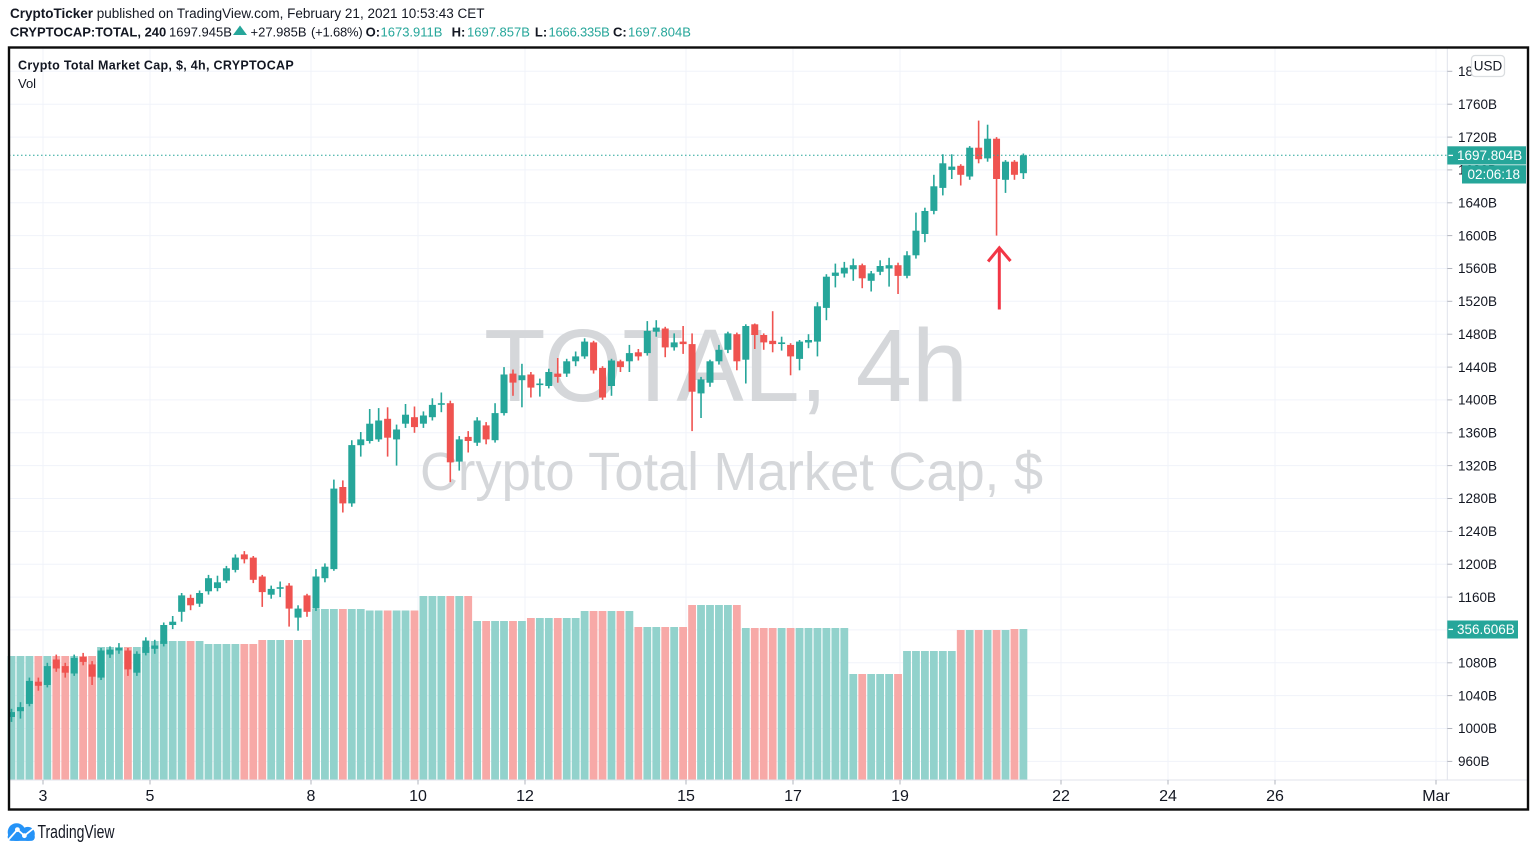 The height and width of the screenshot is (851, 1536). I want to click on svg-text: Crypto Total Market Cap, $, so click(731, 472).